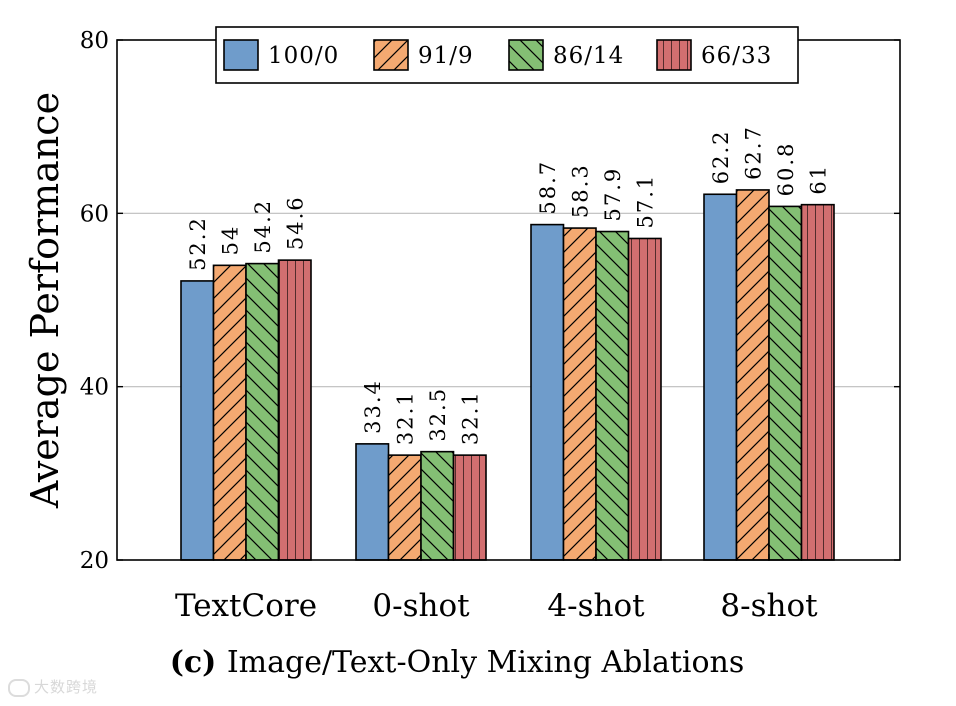  I want to click on data-label: 57.1, so click(646, 201).